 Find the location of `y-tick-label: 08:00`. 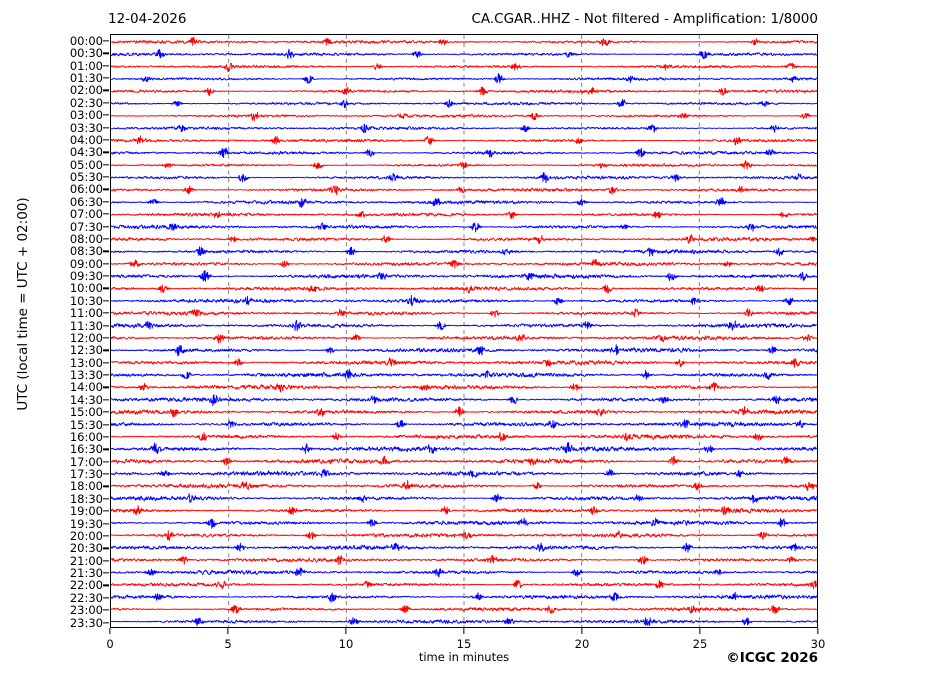

y-tick-label: 08:00 is located at coordinates (86, 238).